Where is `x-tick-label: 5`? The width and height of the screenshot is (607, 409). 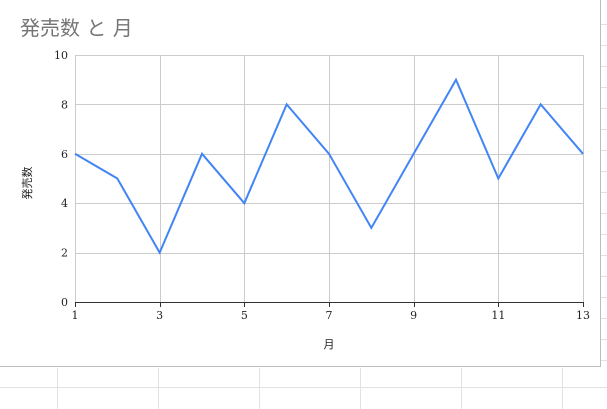
x-tick-label: 5 is located at coordinates (244, 315).